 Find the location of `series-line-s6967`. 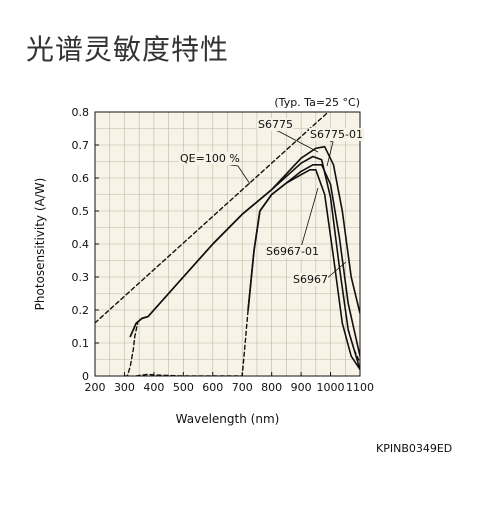

series-line-s6967 is located at coordinates (303, 270).